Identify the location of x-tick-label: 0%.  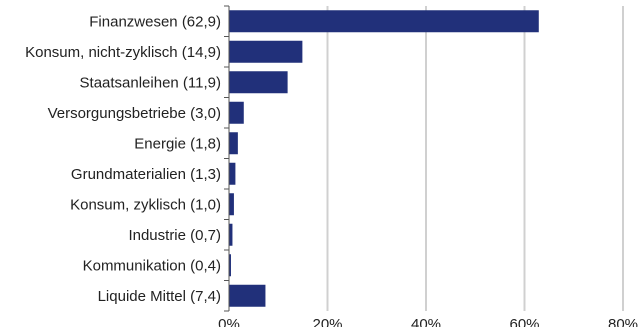
(229, 321).